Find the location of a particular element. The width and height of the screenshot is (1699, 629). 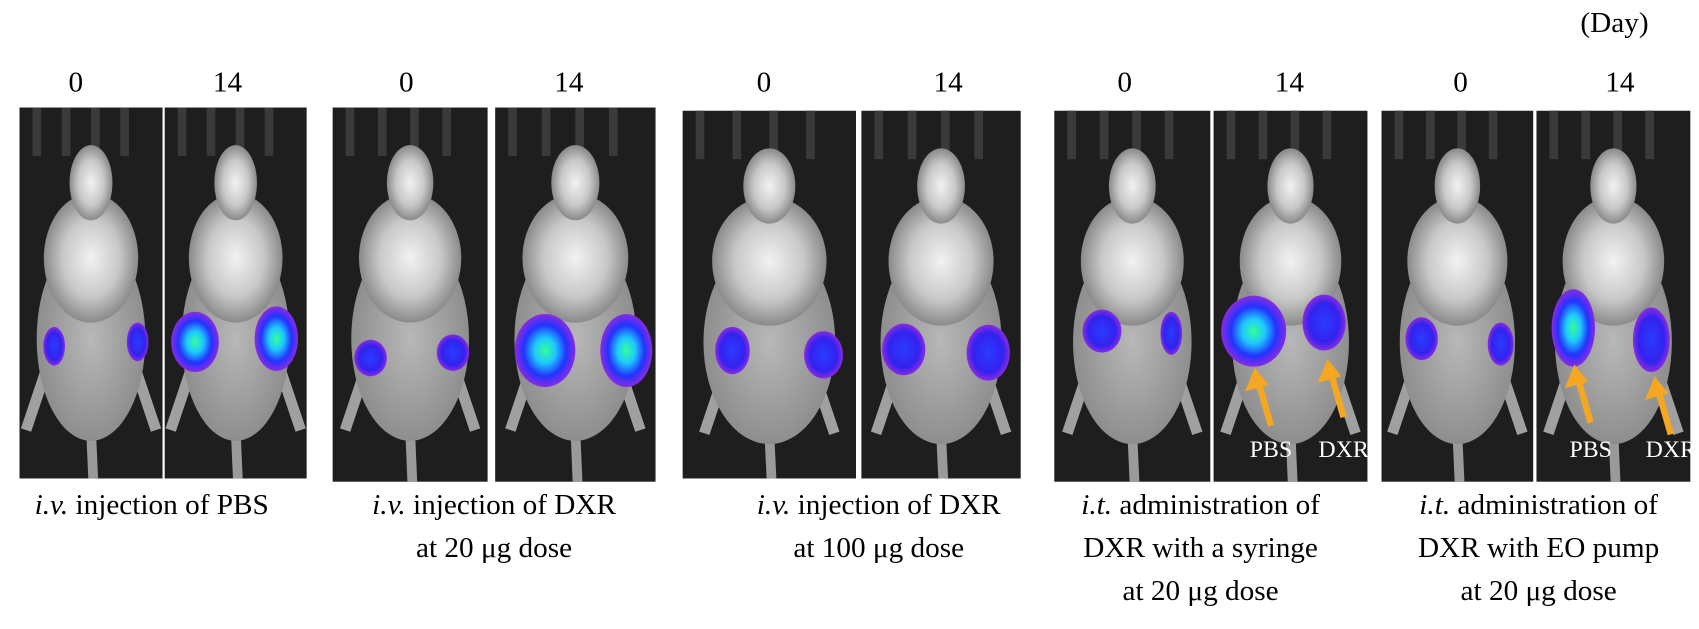

caption-line: DXR with EO pump is located at coordinates (1538, 548).